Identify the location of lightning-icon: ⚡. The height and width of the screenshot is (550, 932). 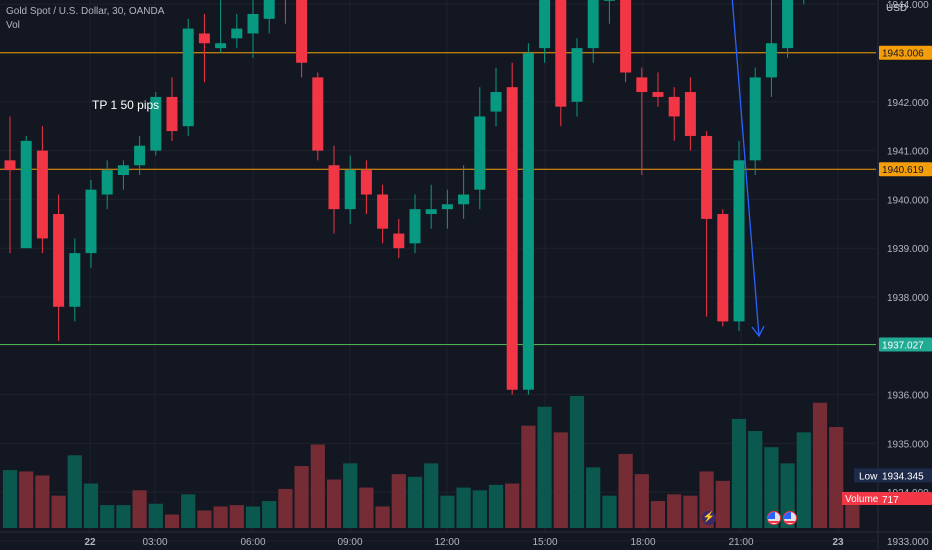
(709, 518).